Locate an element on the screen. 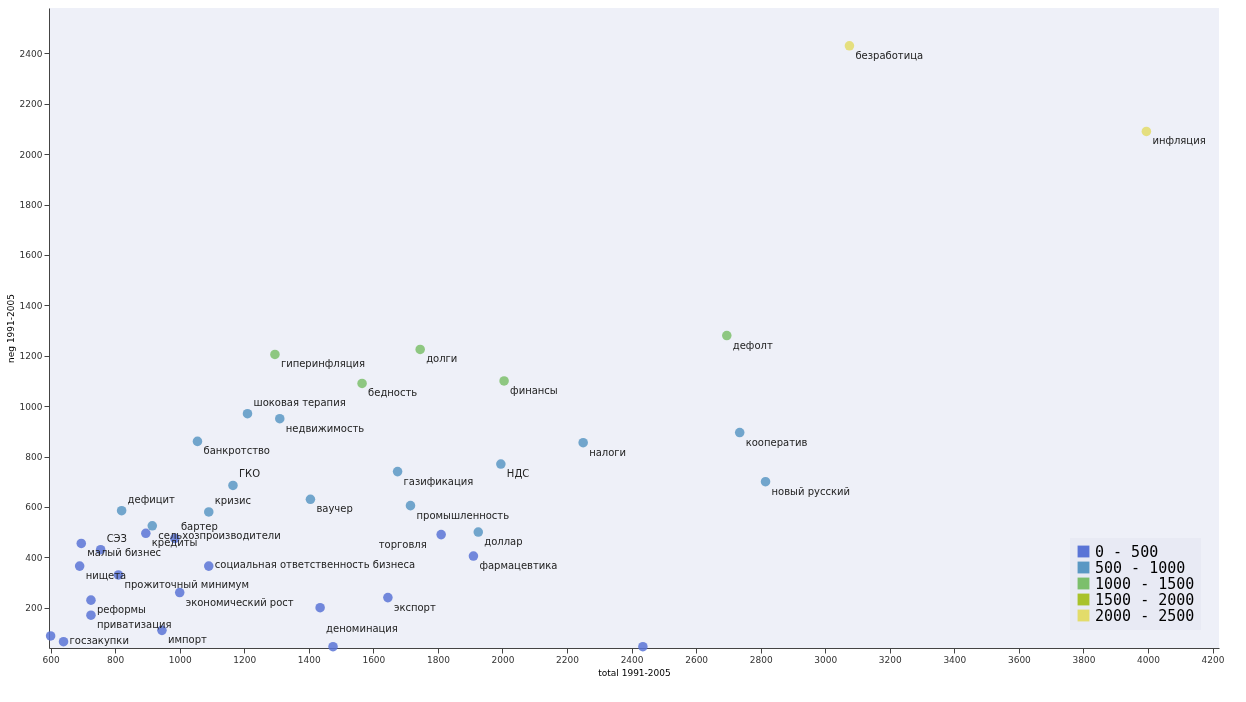 The height and width of the screenshot is (702, 1246). annotation: финансы is located at coordinates (534, 390).